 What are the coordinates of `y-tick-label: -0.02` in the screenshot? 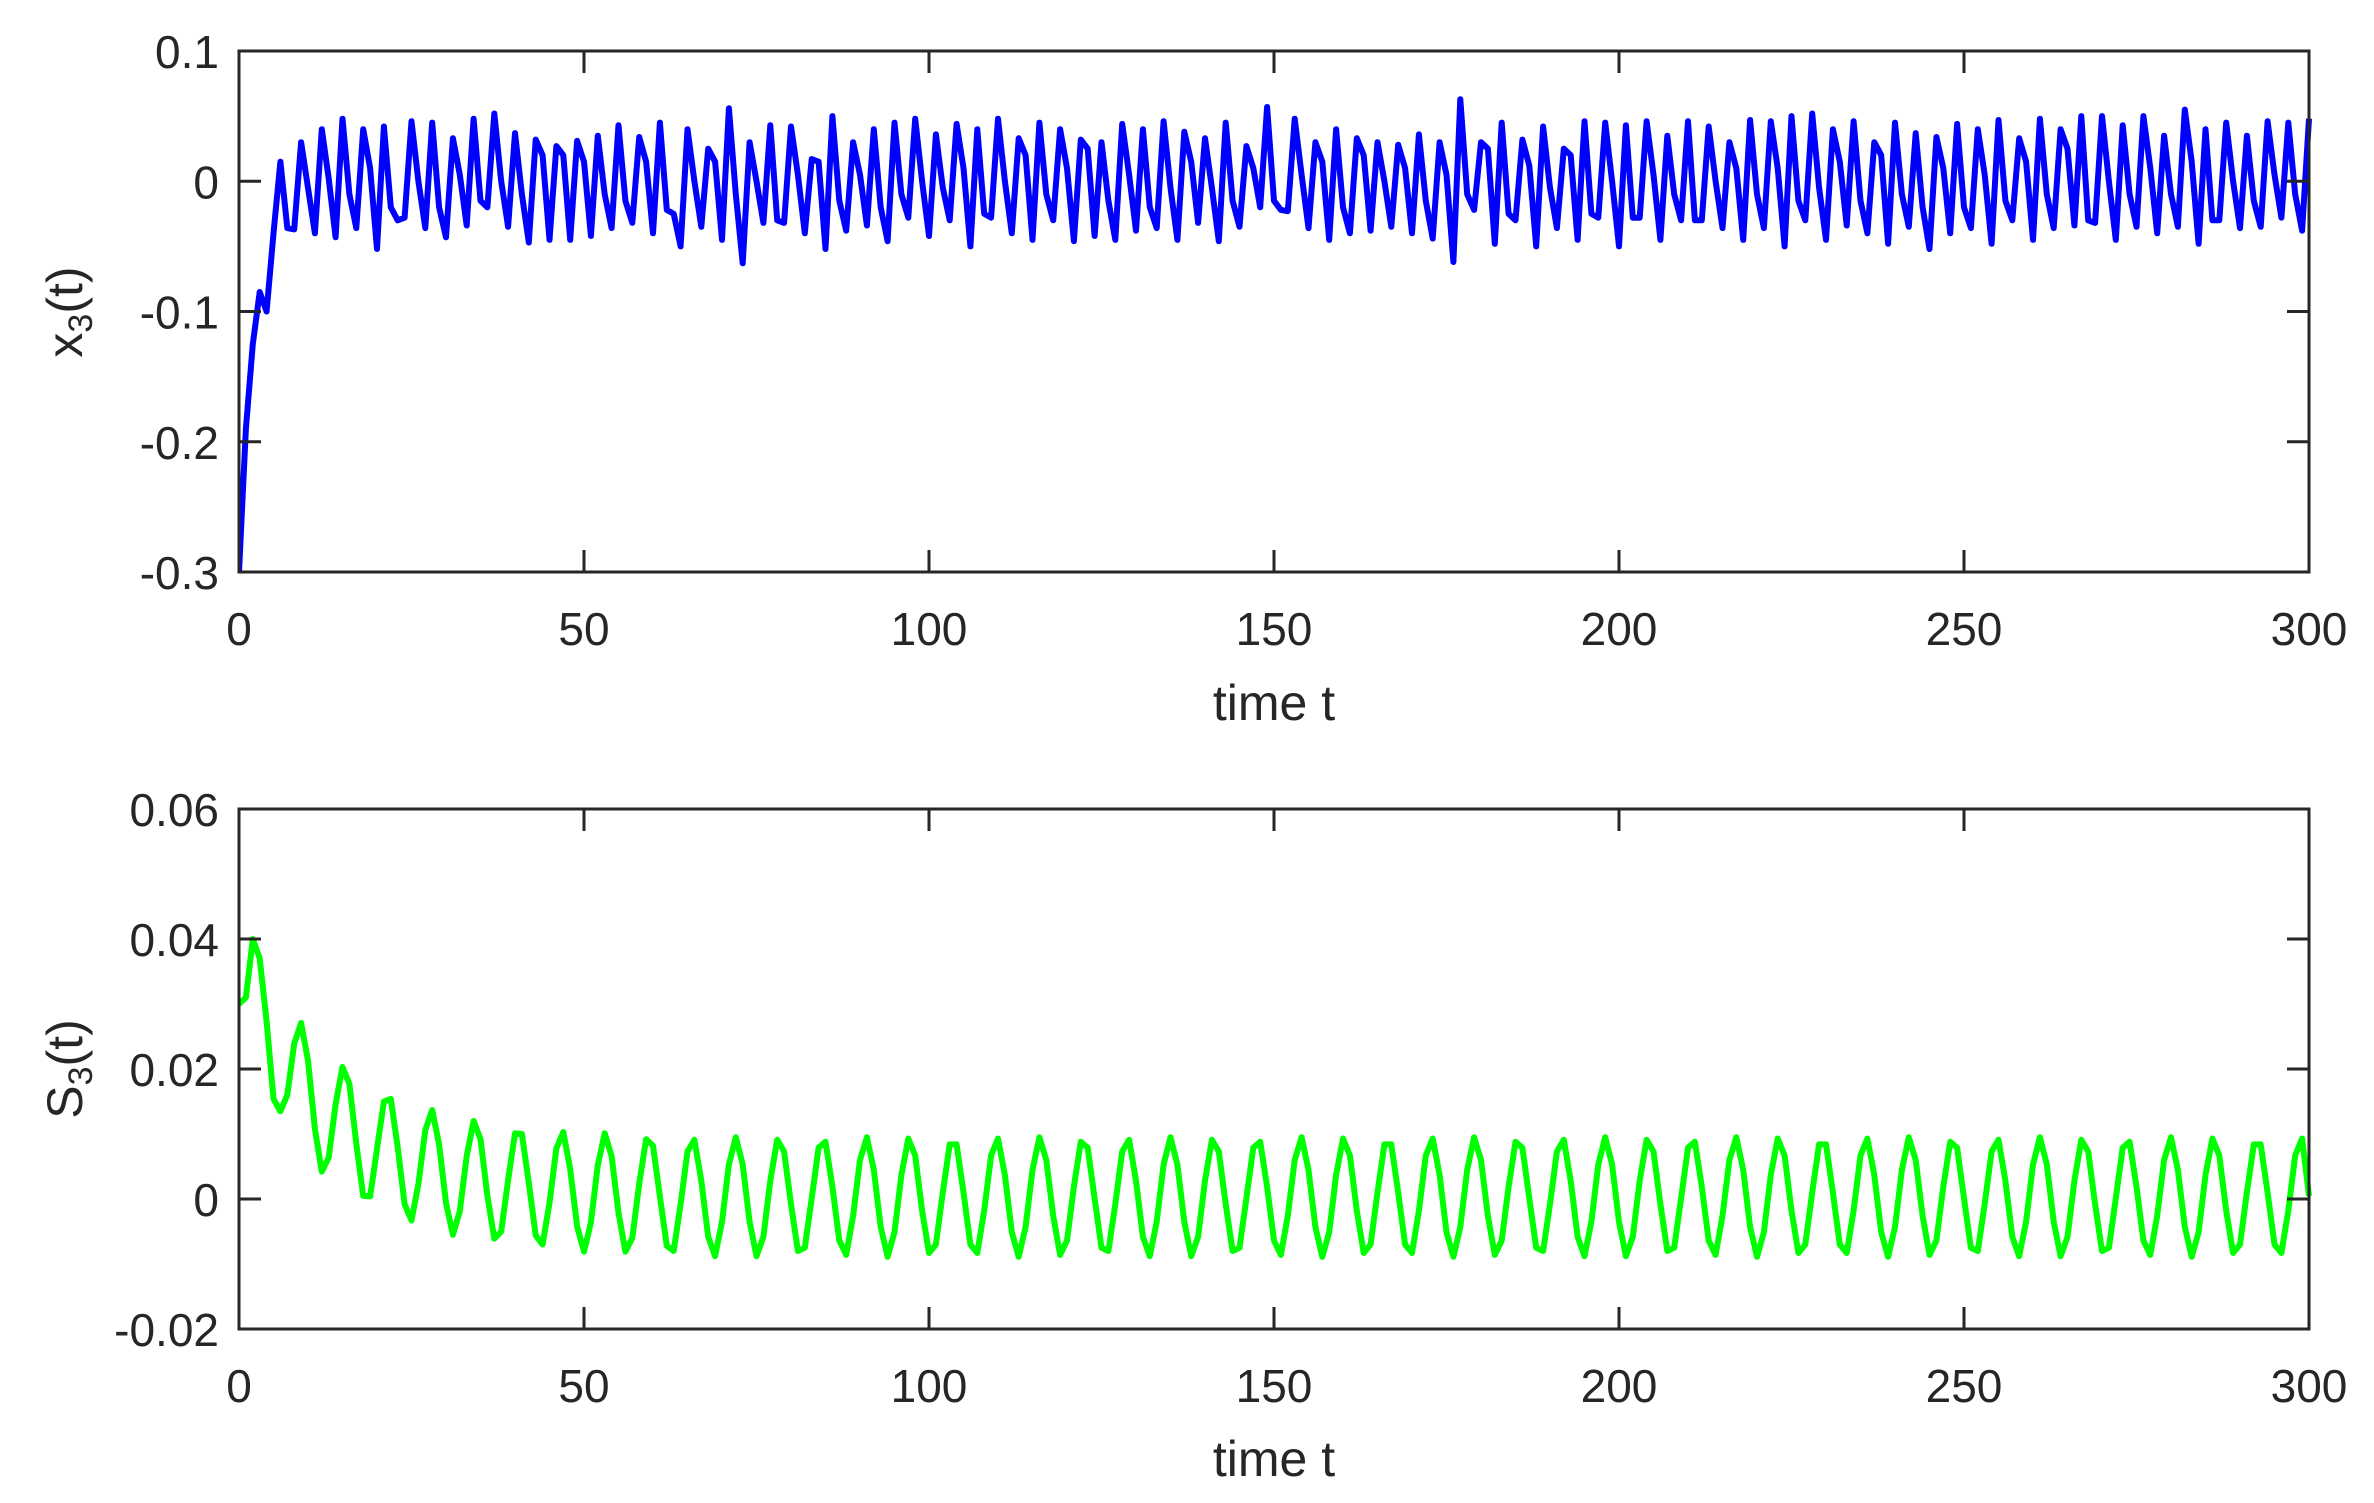 It's located at (166, 1330).